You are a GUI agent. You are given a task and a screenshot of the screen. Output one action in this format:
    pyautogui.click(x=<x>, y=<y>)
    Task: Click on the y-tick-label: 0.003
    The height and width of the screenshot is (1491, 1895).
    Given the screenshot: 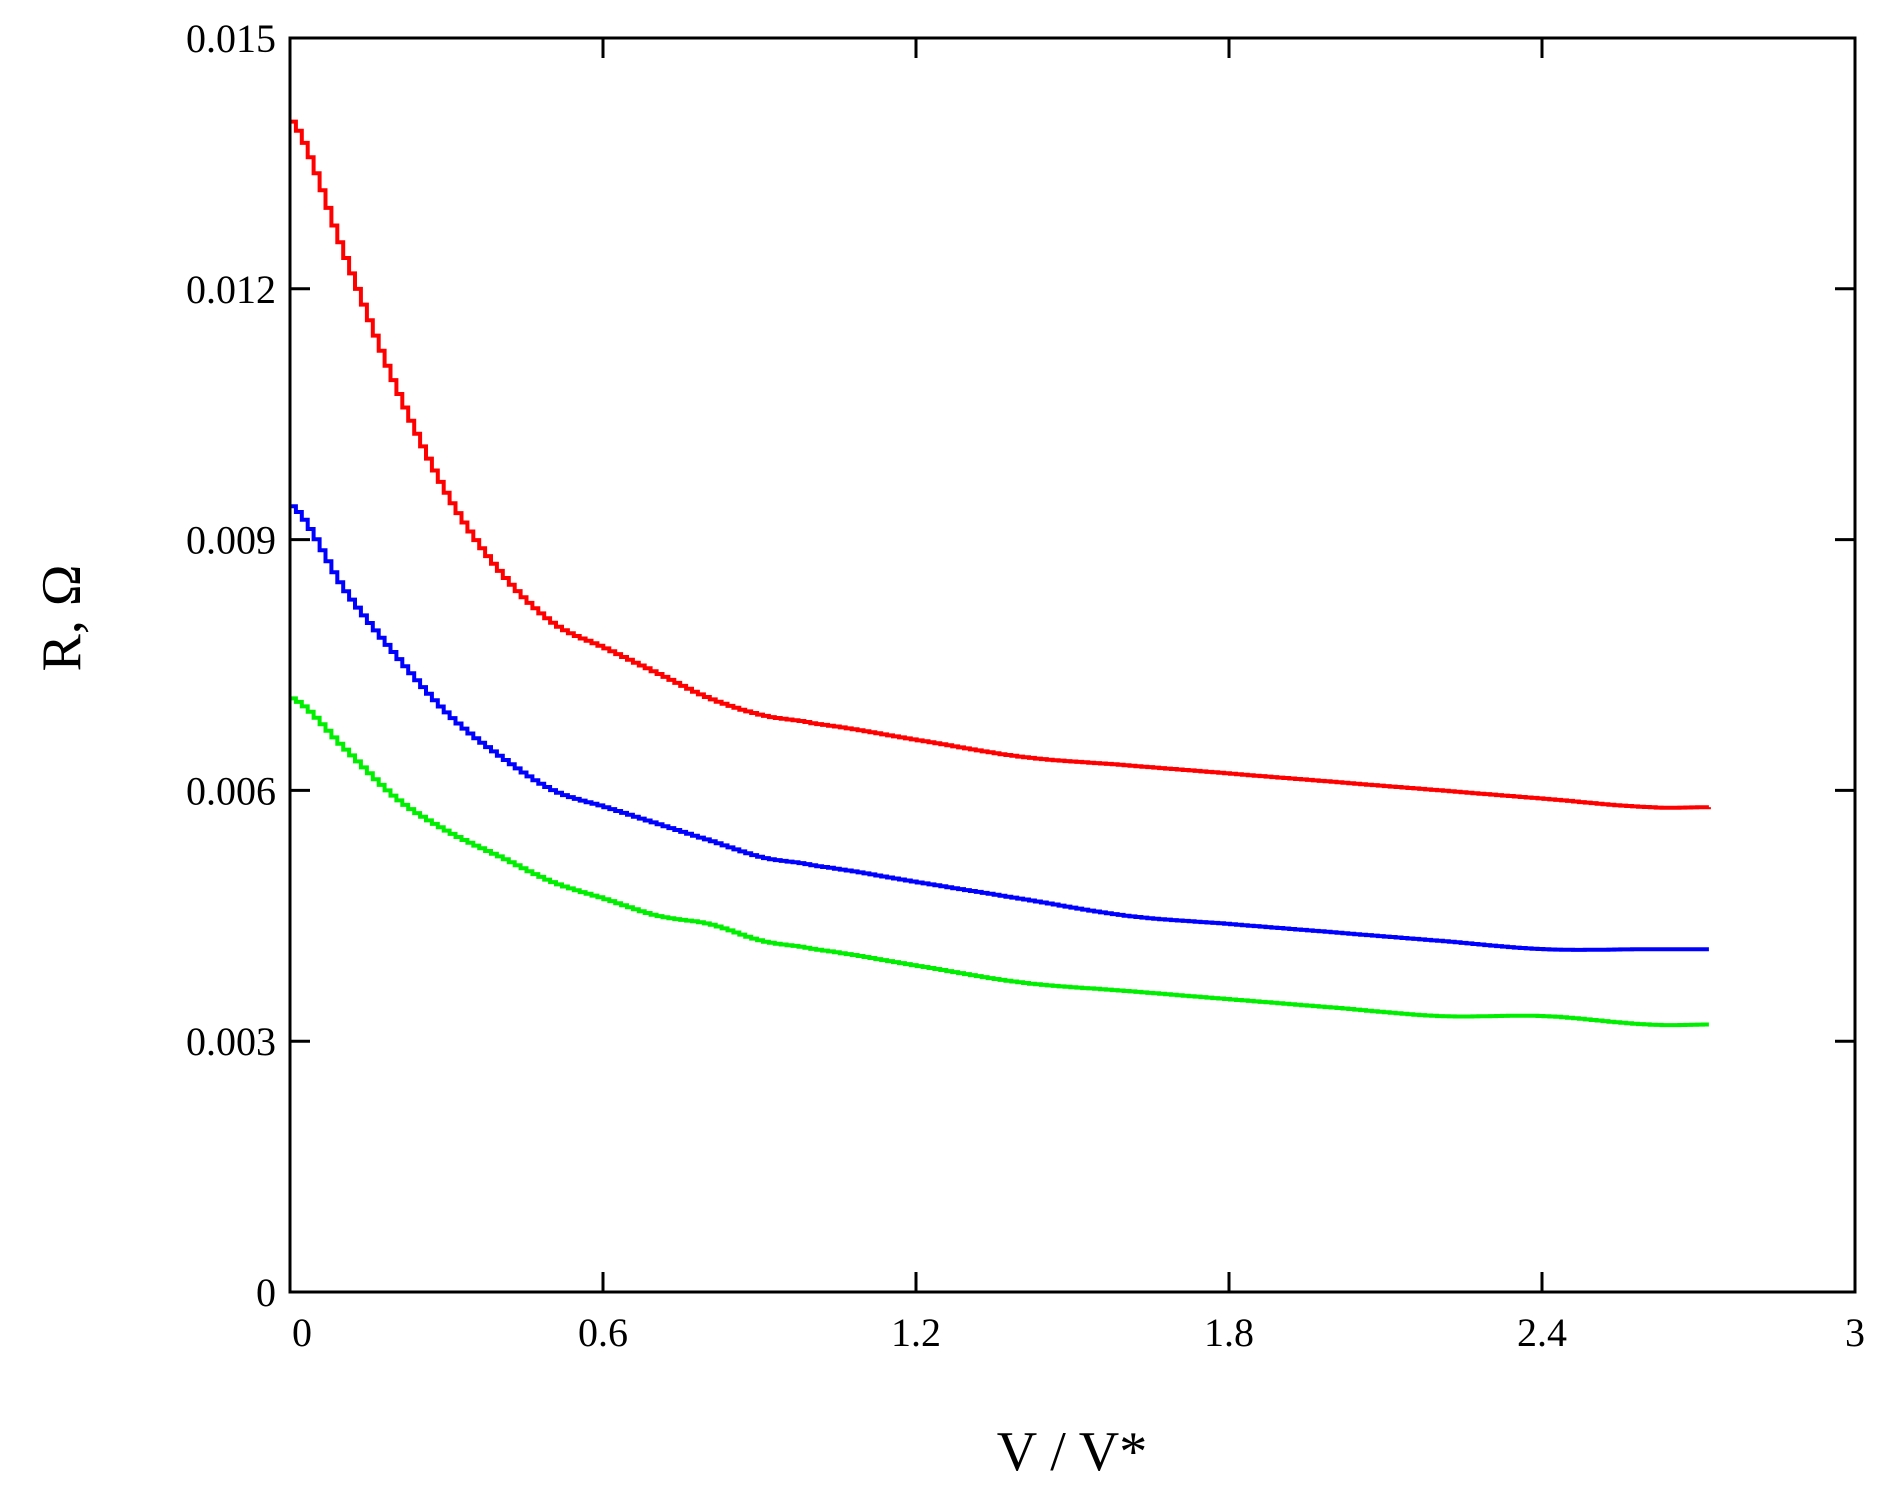 What is the action you would take?
    pyautogui.click(x=231, y=1041)
    